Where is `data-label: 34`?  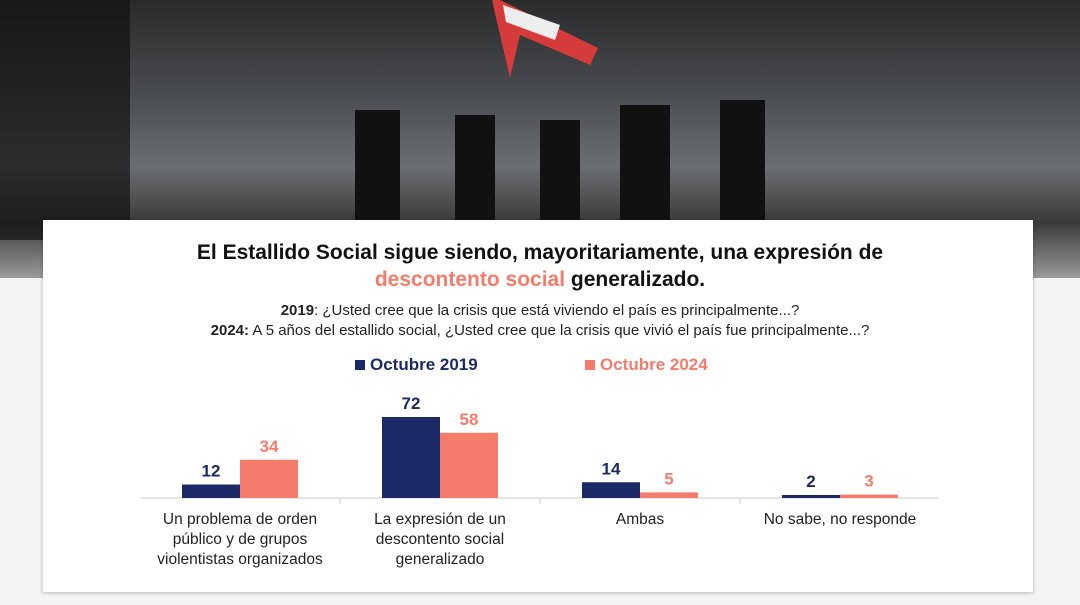 data-label: 34 is located at coordinates (269, 446).